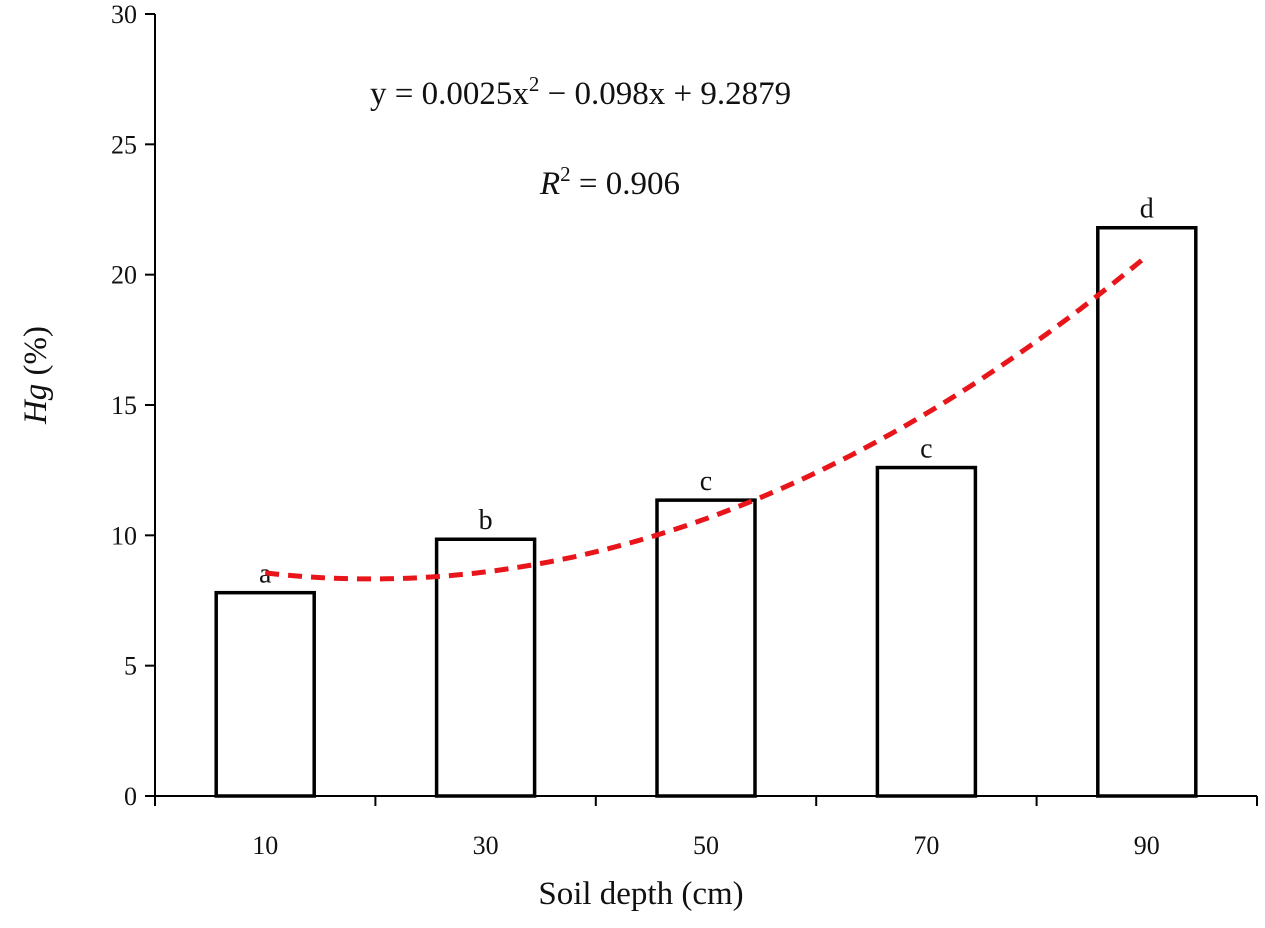 The width and height of the screenshot is (1265, 928). Describe the element at coordinates (1147, 209) in the screenshot. I see `significance-letter: d` at that location.